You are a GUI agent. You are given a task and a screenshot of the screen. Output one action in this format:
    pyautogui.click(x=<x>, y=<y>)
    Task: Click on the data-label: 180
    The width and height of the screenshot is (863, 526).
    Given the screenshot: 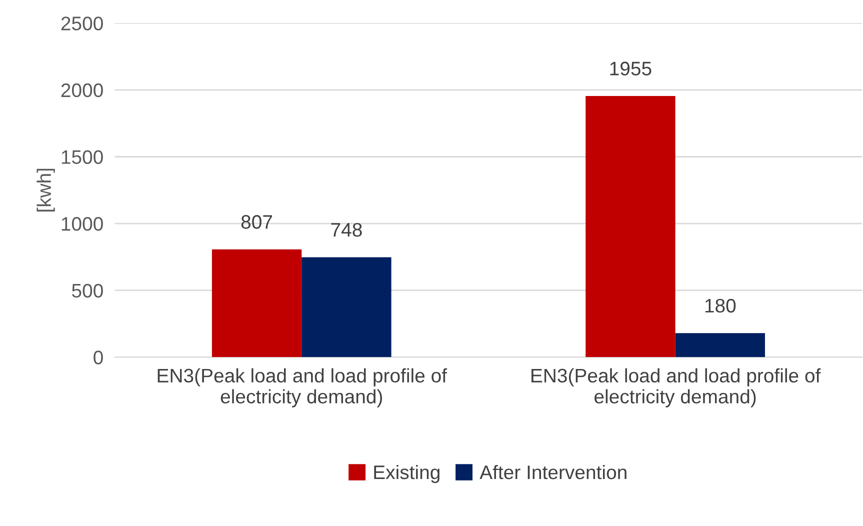 What is the action you would take?
    pyautogui.click(x=720, y=305)
    